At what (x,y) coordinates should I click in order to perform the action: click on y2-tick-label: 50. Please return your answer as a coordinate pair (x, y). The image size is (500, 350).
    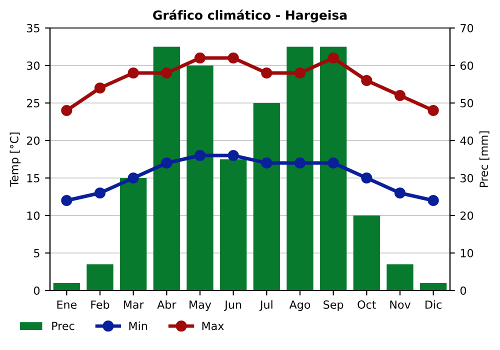
    Looking at the image, I should click on (467, 103).